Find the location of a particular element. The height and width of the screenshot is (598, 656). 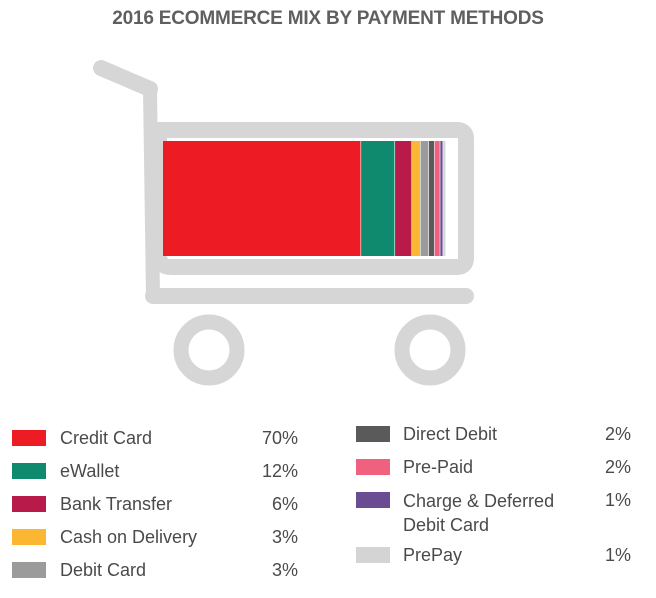

legend-label: Direct Debit is located at coordinates (450, 434).